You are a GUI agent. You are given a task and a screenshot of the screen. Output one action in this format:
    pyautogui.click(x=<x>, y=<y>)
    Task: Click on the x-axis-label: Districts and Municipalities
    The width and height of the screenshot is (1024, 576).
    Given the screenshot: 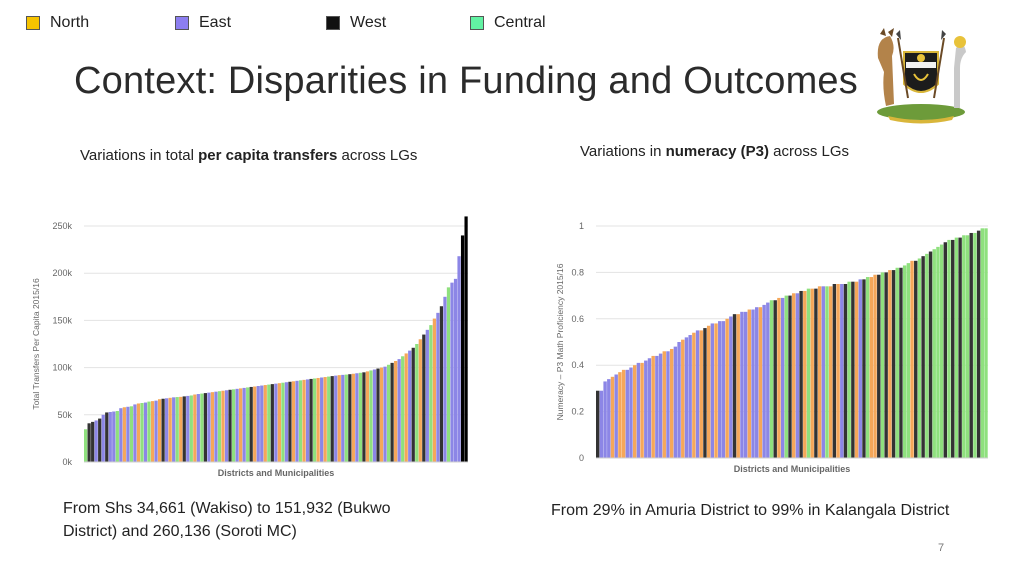 What is the action you would take?
    pyautogui.click(x=792, y=469)
    